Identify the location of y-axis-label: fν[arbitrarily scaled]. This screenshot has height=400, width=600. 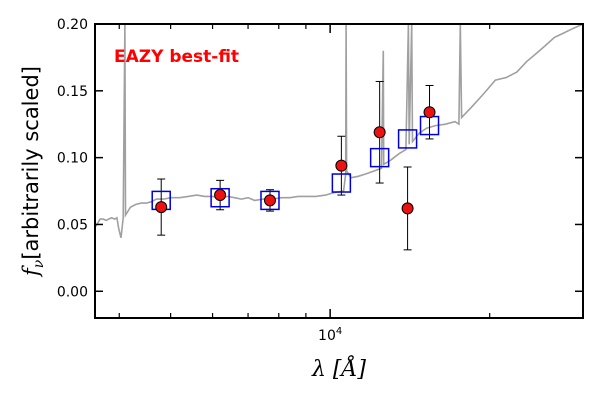
(33, 172).